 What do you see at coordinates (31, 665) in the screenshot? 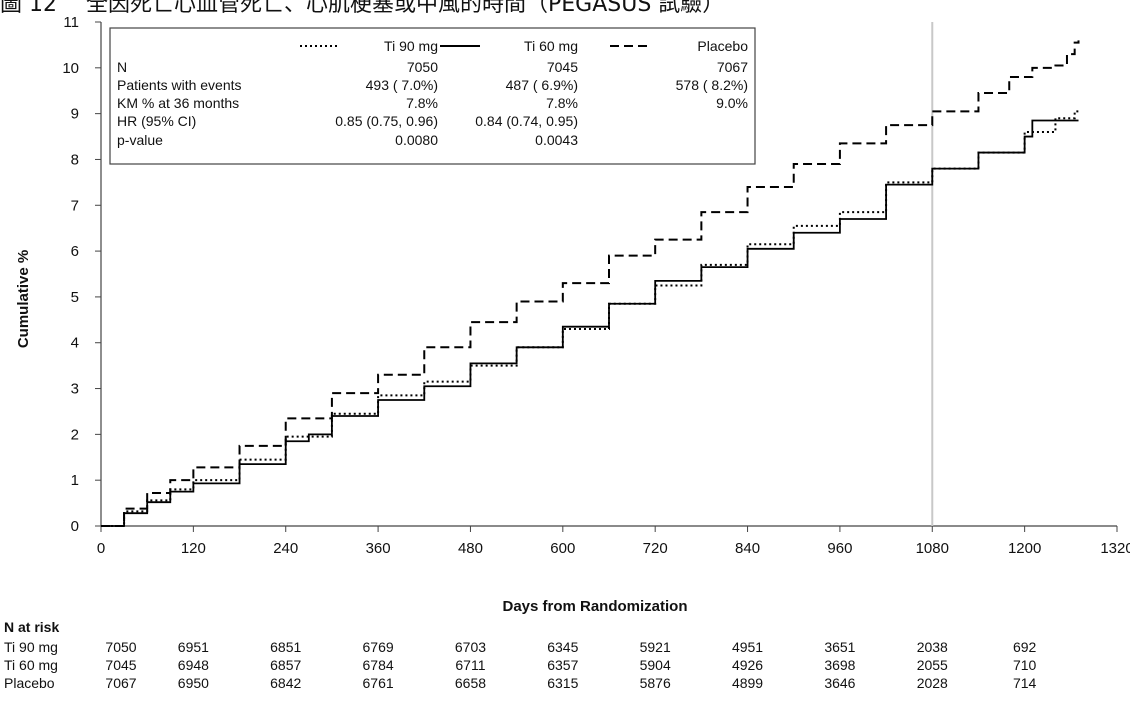
I see `n-at-risk-row-name: Ti 60 mg` at bounding box center [31, 665].